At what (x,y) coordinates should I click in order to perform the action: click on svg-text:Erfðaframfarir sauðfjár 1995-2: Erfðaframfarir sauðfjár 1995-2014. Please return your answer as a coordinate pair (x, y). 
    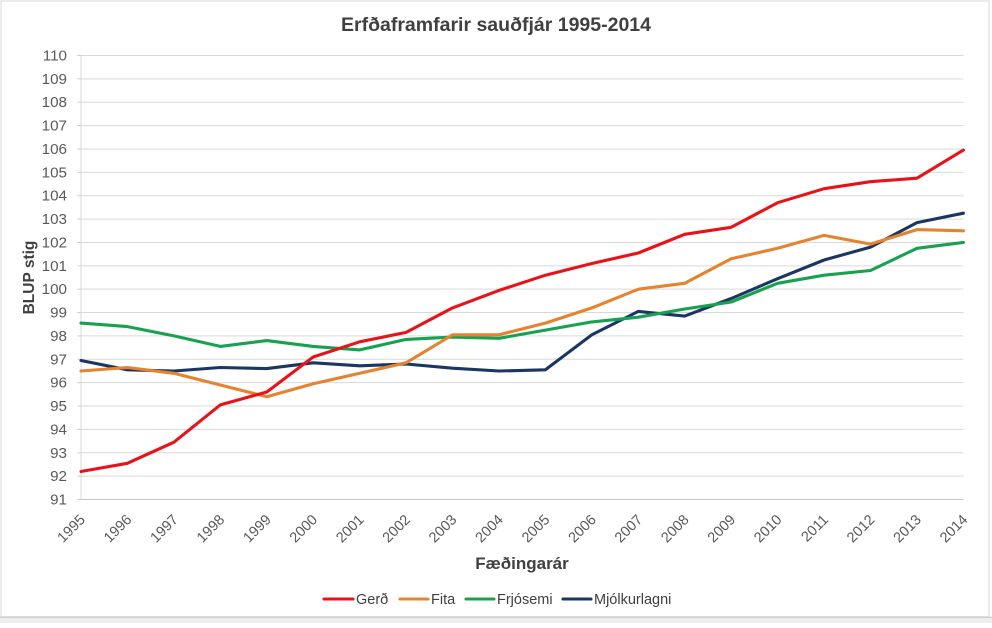
    Looking at the image, I should click on (496, 25).